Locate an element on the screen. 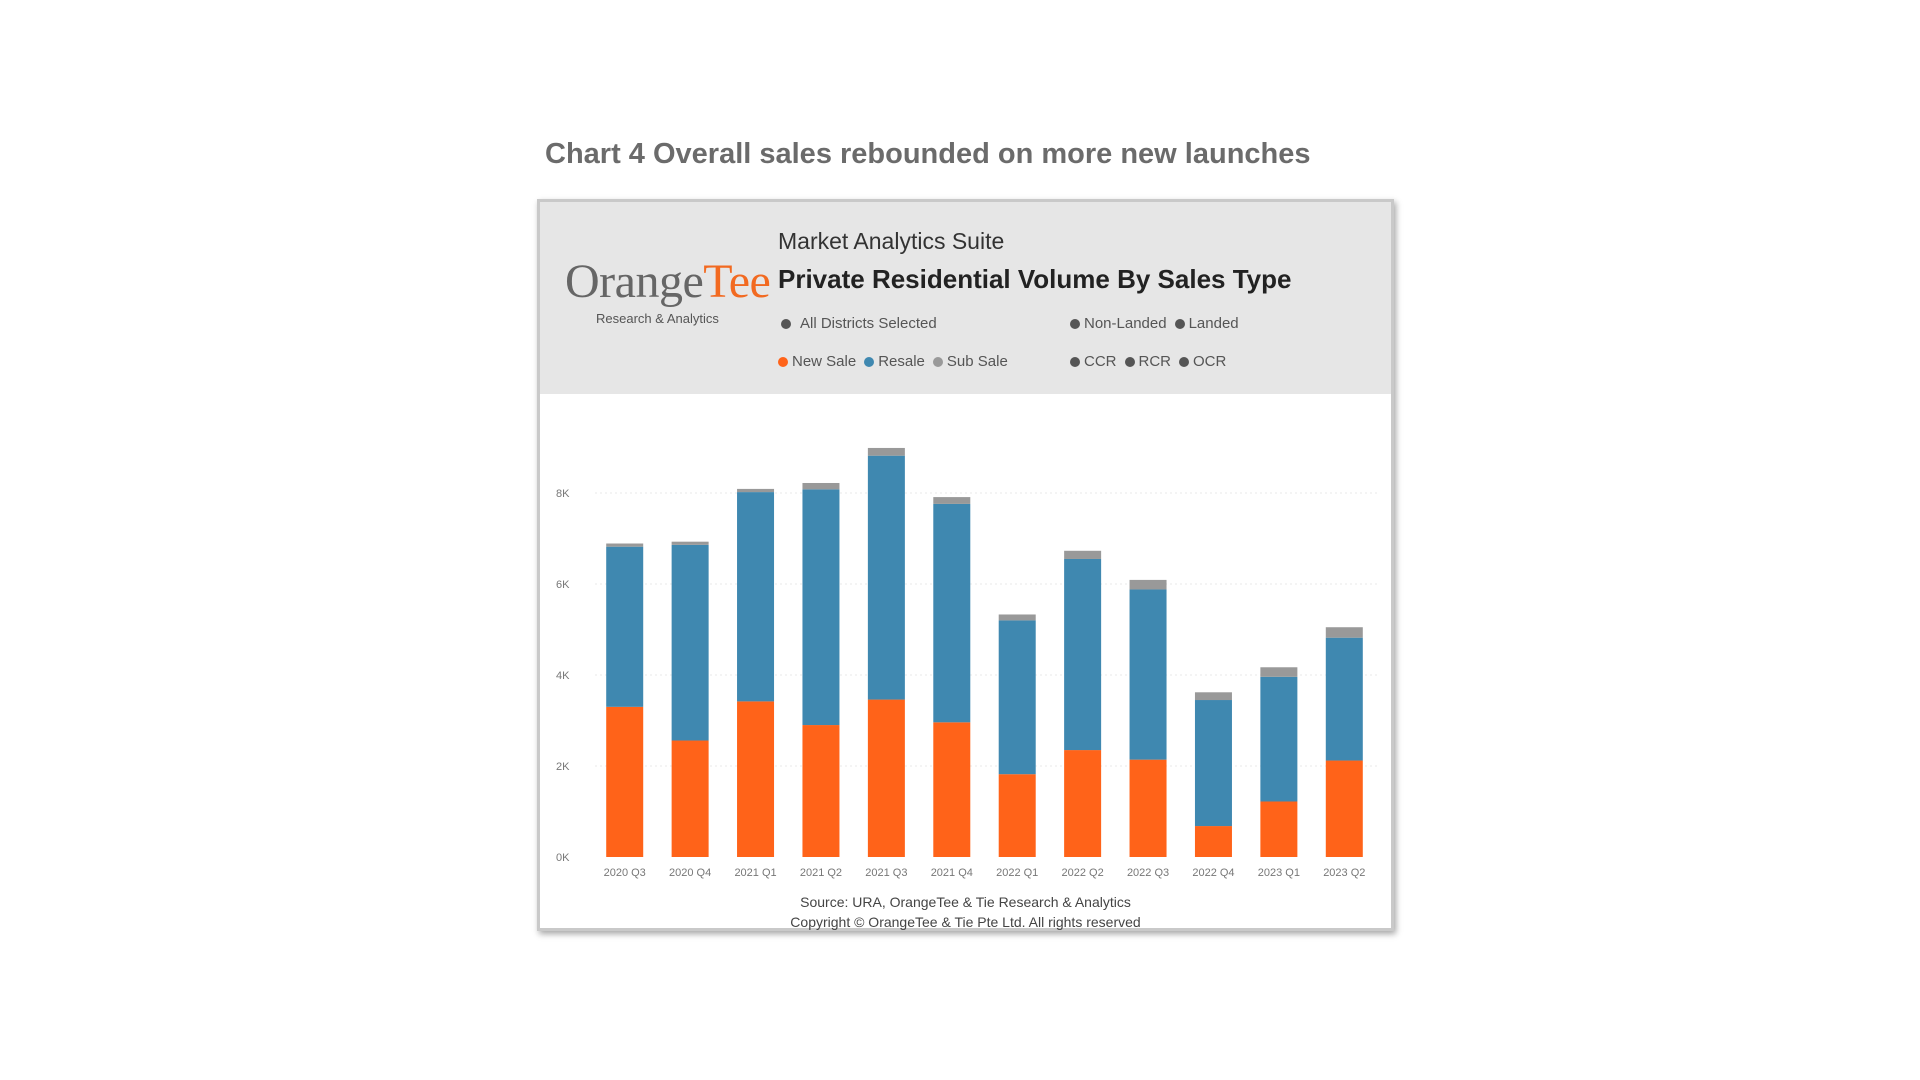 This screenshot has width=1920, height=1080. filter-rcr: RCR is located at coordinates (1148, 361).